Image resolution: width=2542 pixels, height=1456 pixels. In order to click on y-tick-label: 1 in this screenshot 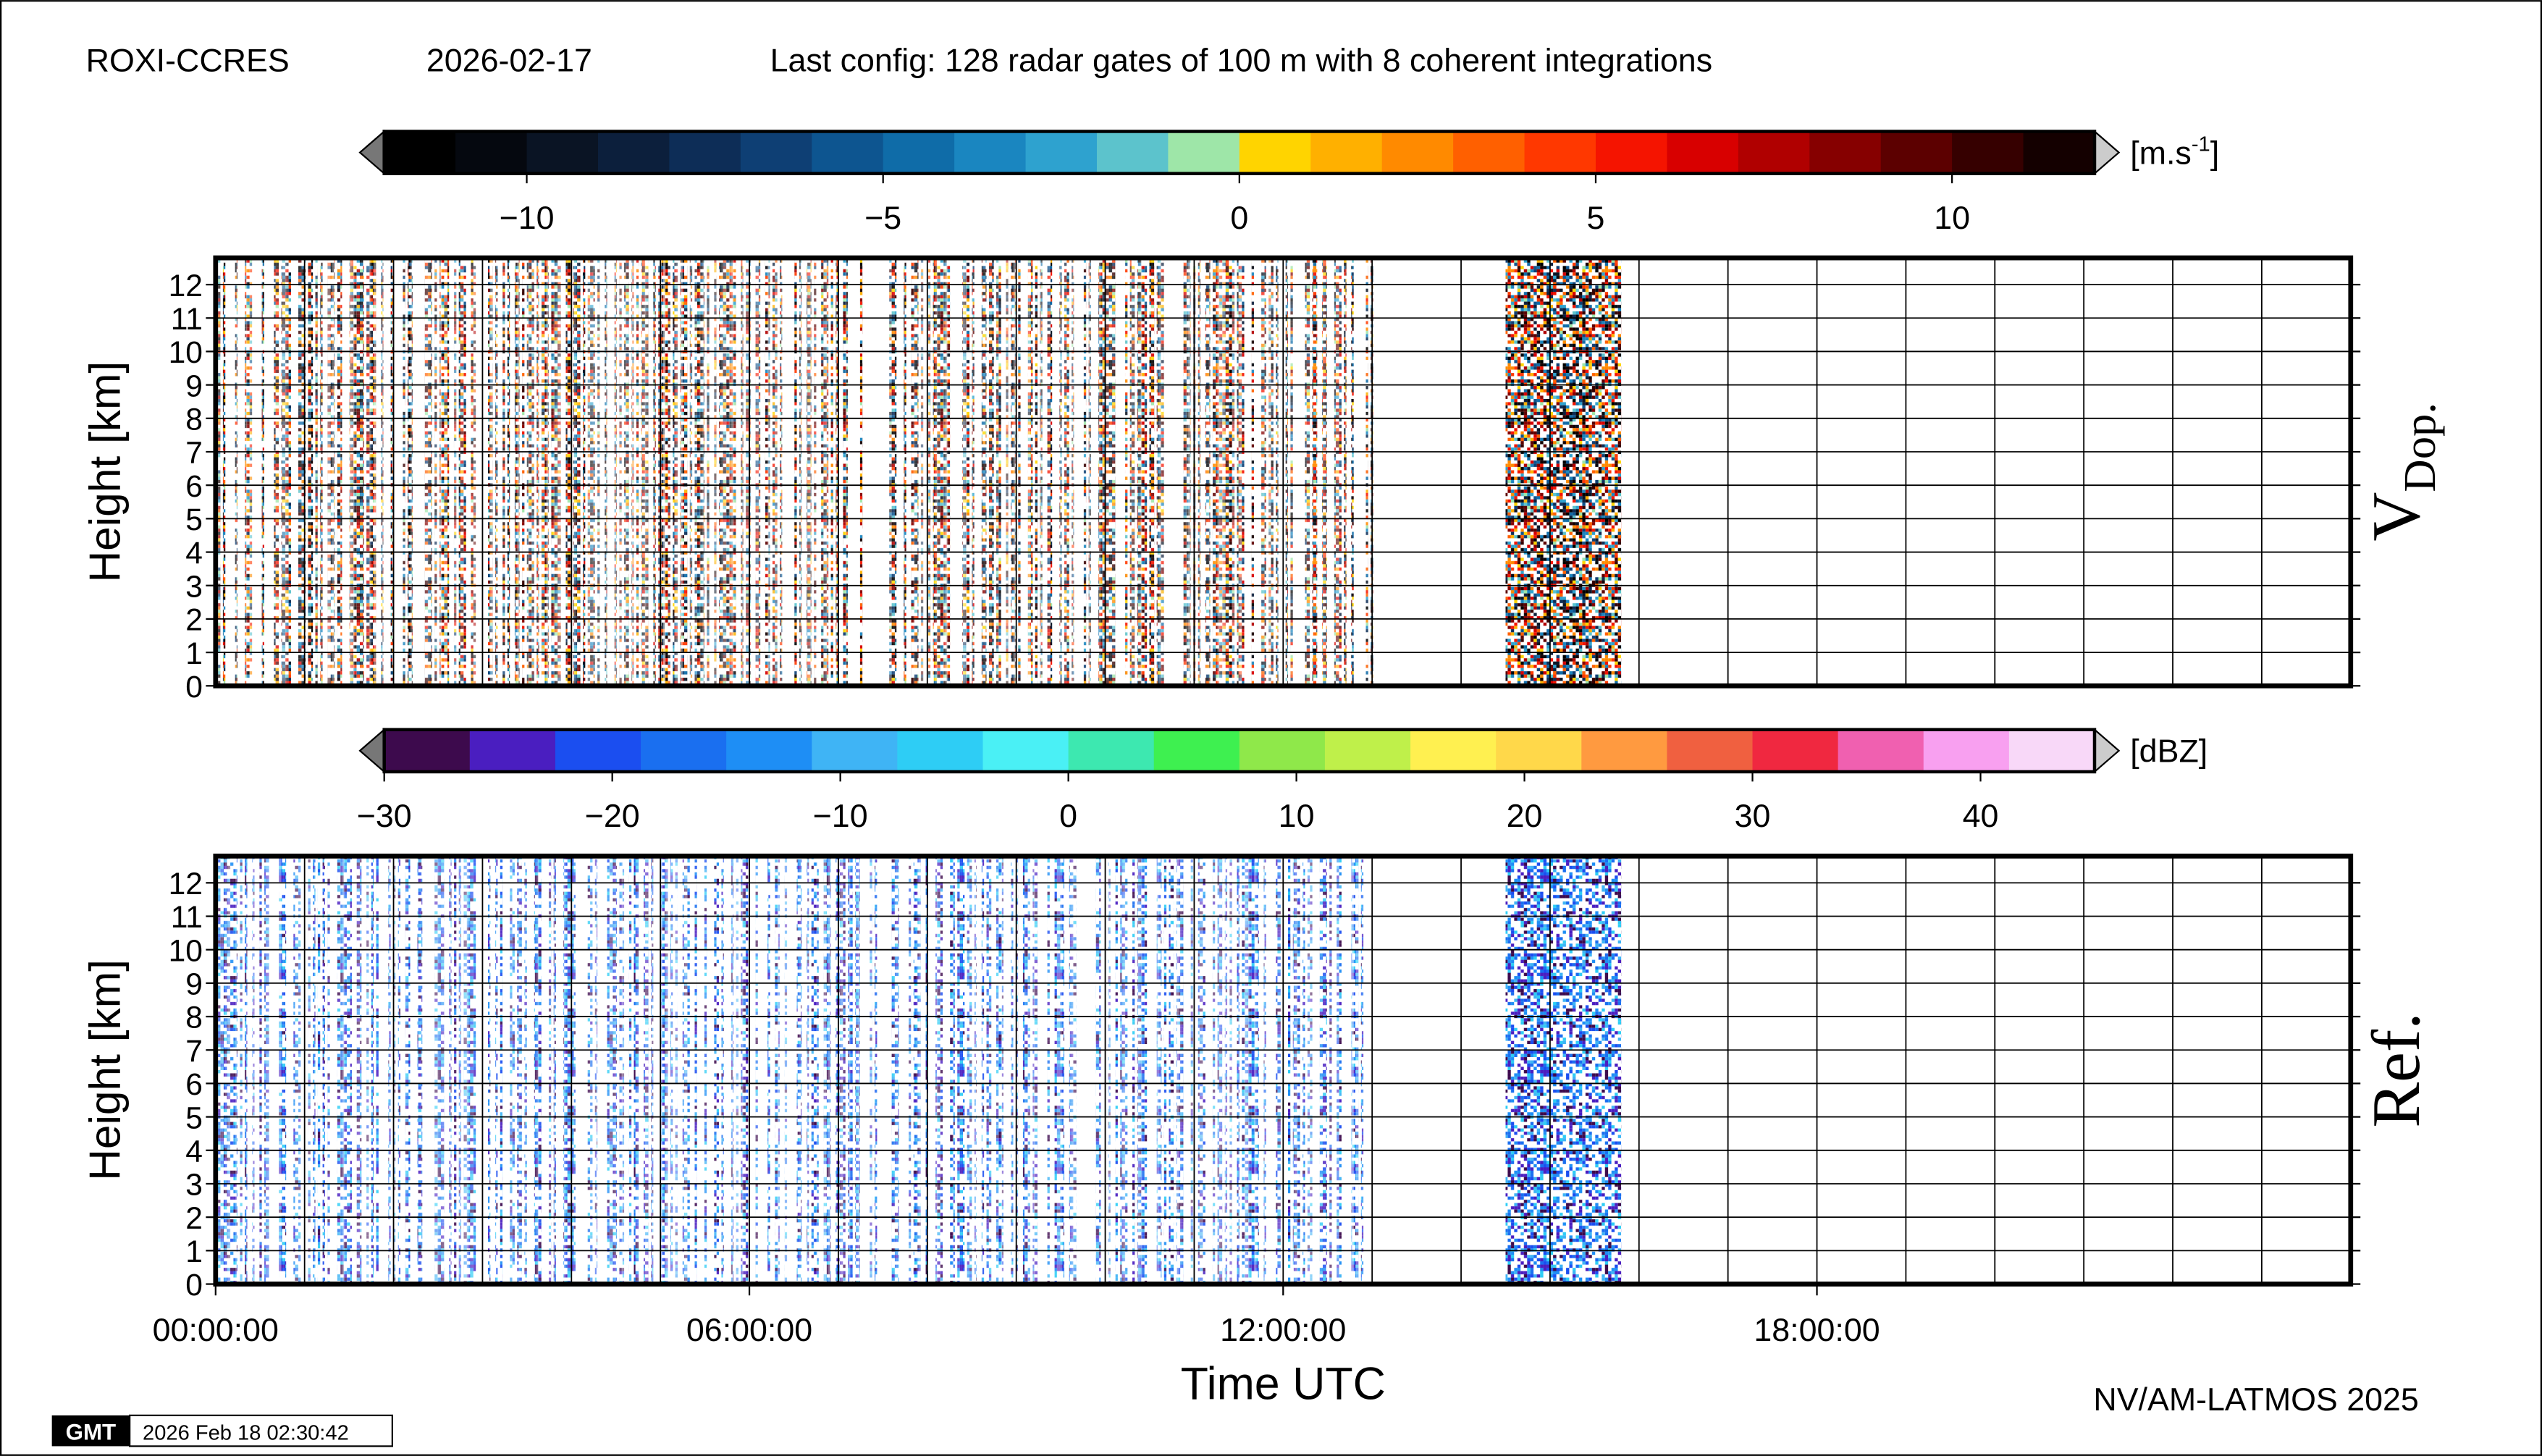, I will do `click(194, 1251)`.